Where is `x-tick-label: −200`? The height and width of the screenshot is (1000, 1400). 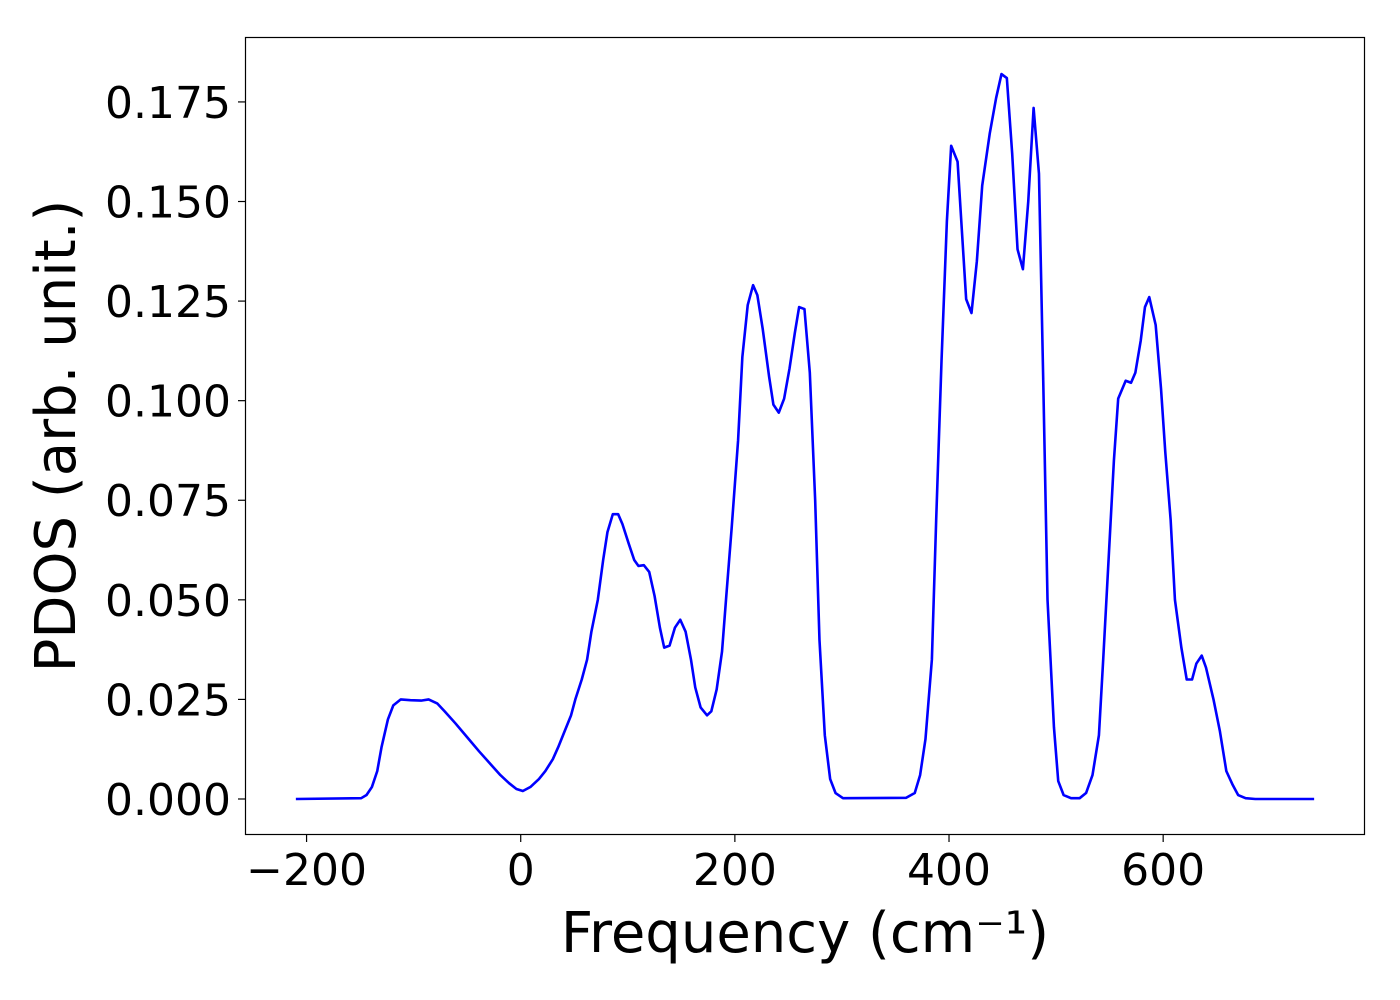 x-tick-label: −200 is located at coordinates (306, 870).